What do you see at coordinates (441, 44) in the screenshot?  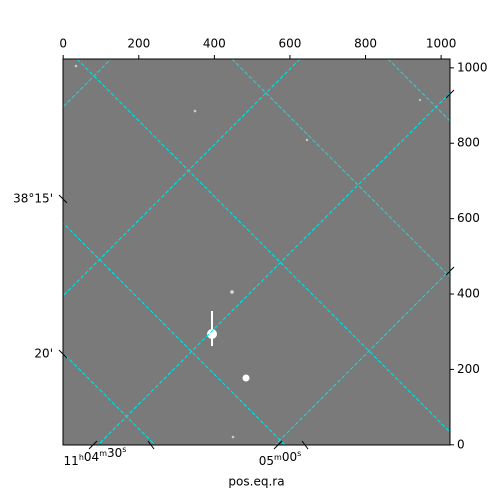 I see `x-tick-label: 1000` at bounding box center [441, 44].